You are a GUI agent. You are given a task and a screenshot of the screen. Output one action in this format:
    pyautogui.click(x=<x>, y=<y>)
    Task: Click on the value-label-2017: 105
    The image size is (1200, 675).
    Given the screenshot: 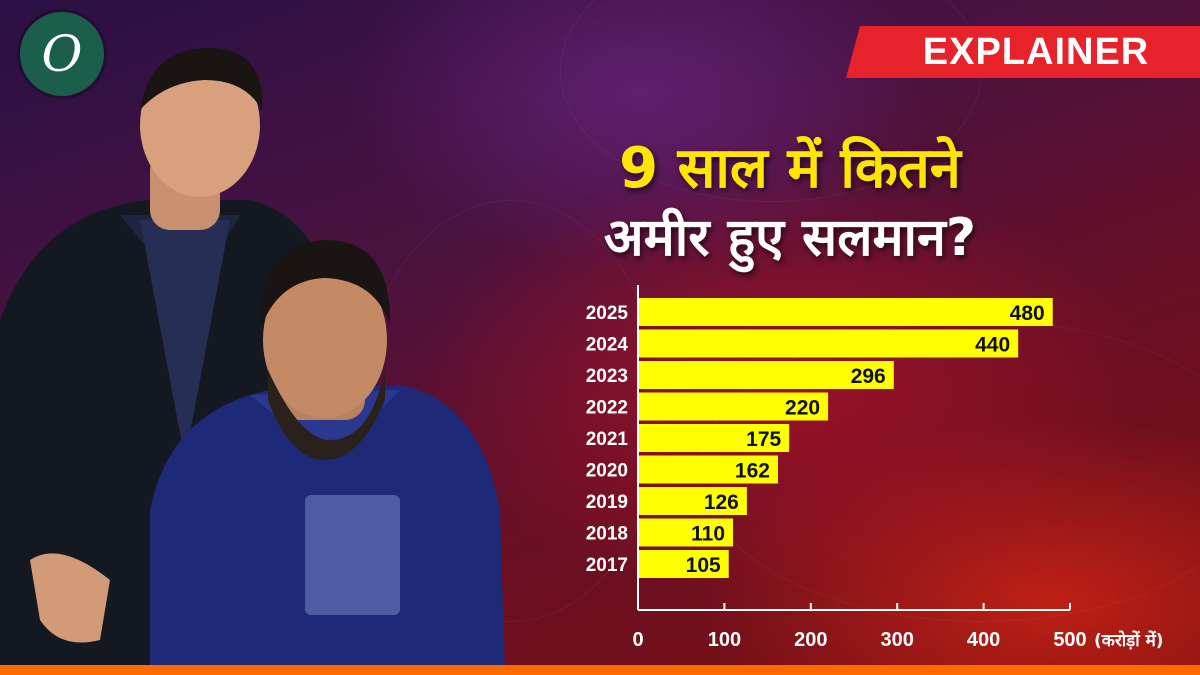 What is the action you would take?
    pyautogui.click(x=703, y=565)
    